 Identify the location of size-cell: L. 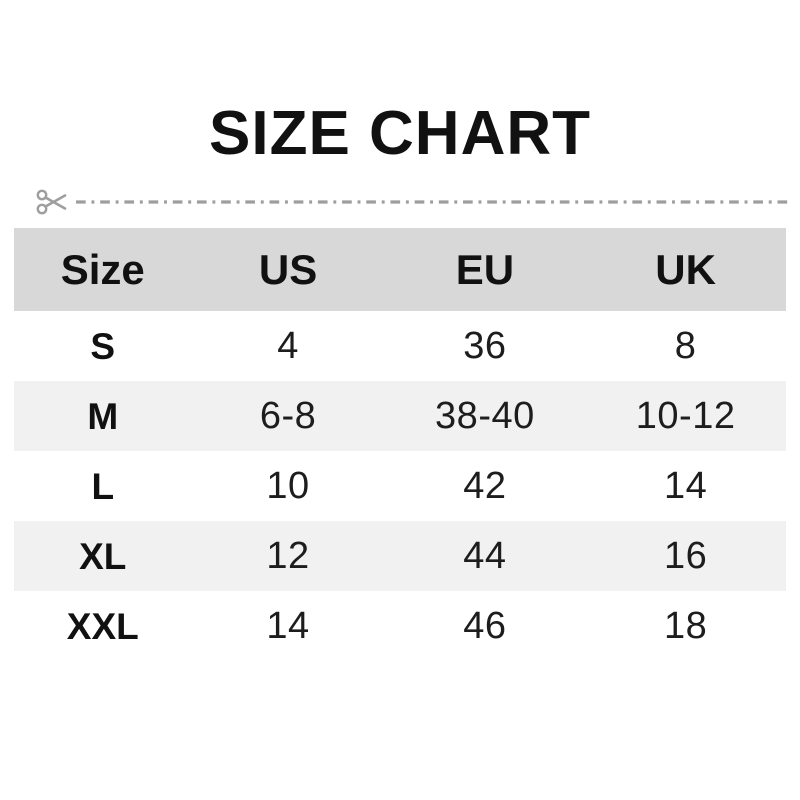
(103, 486).